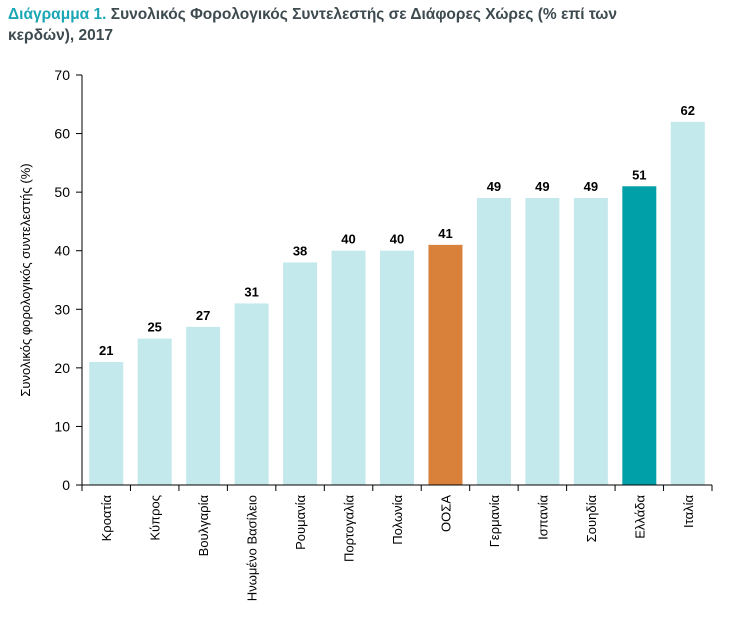 The height and width of the screenshot is (619, 729). I want to click on x-tick-label: Κροατία, so click(106, 518).